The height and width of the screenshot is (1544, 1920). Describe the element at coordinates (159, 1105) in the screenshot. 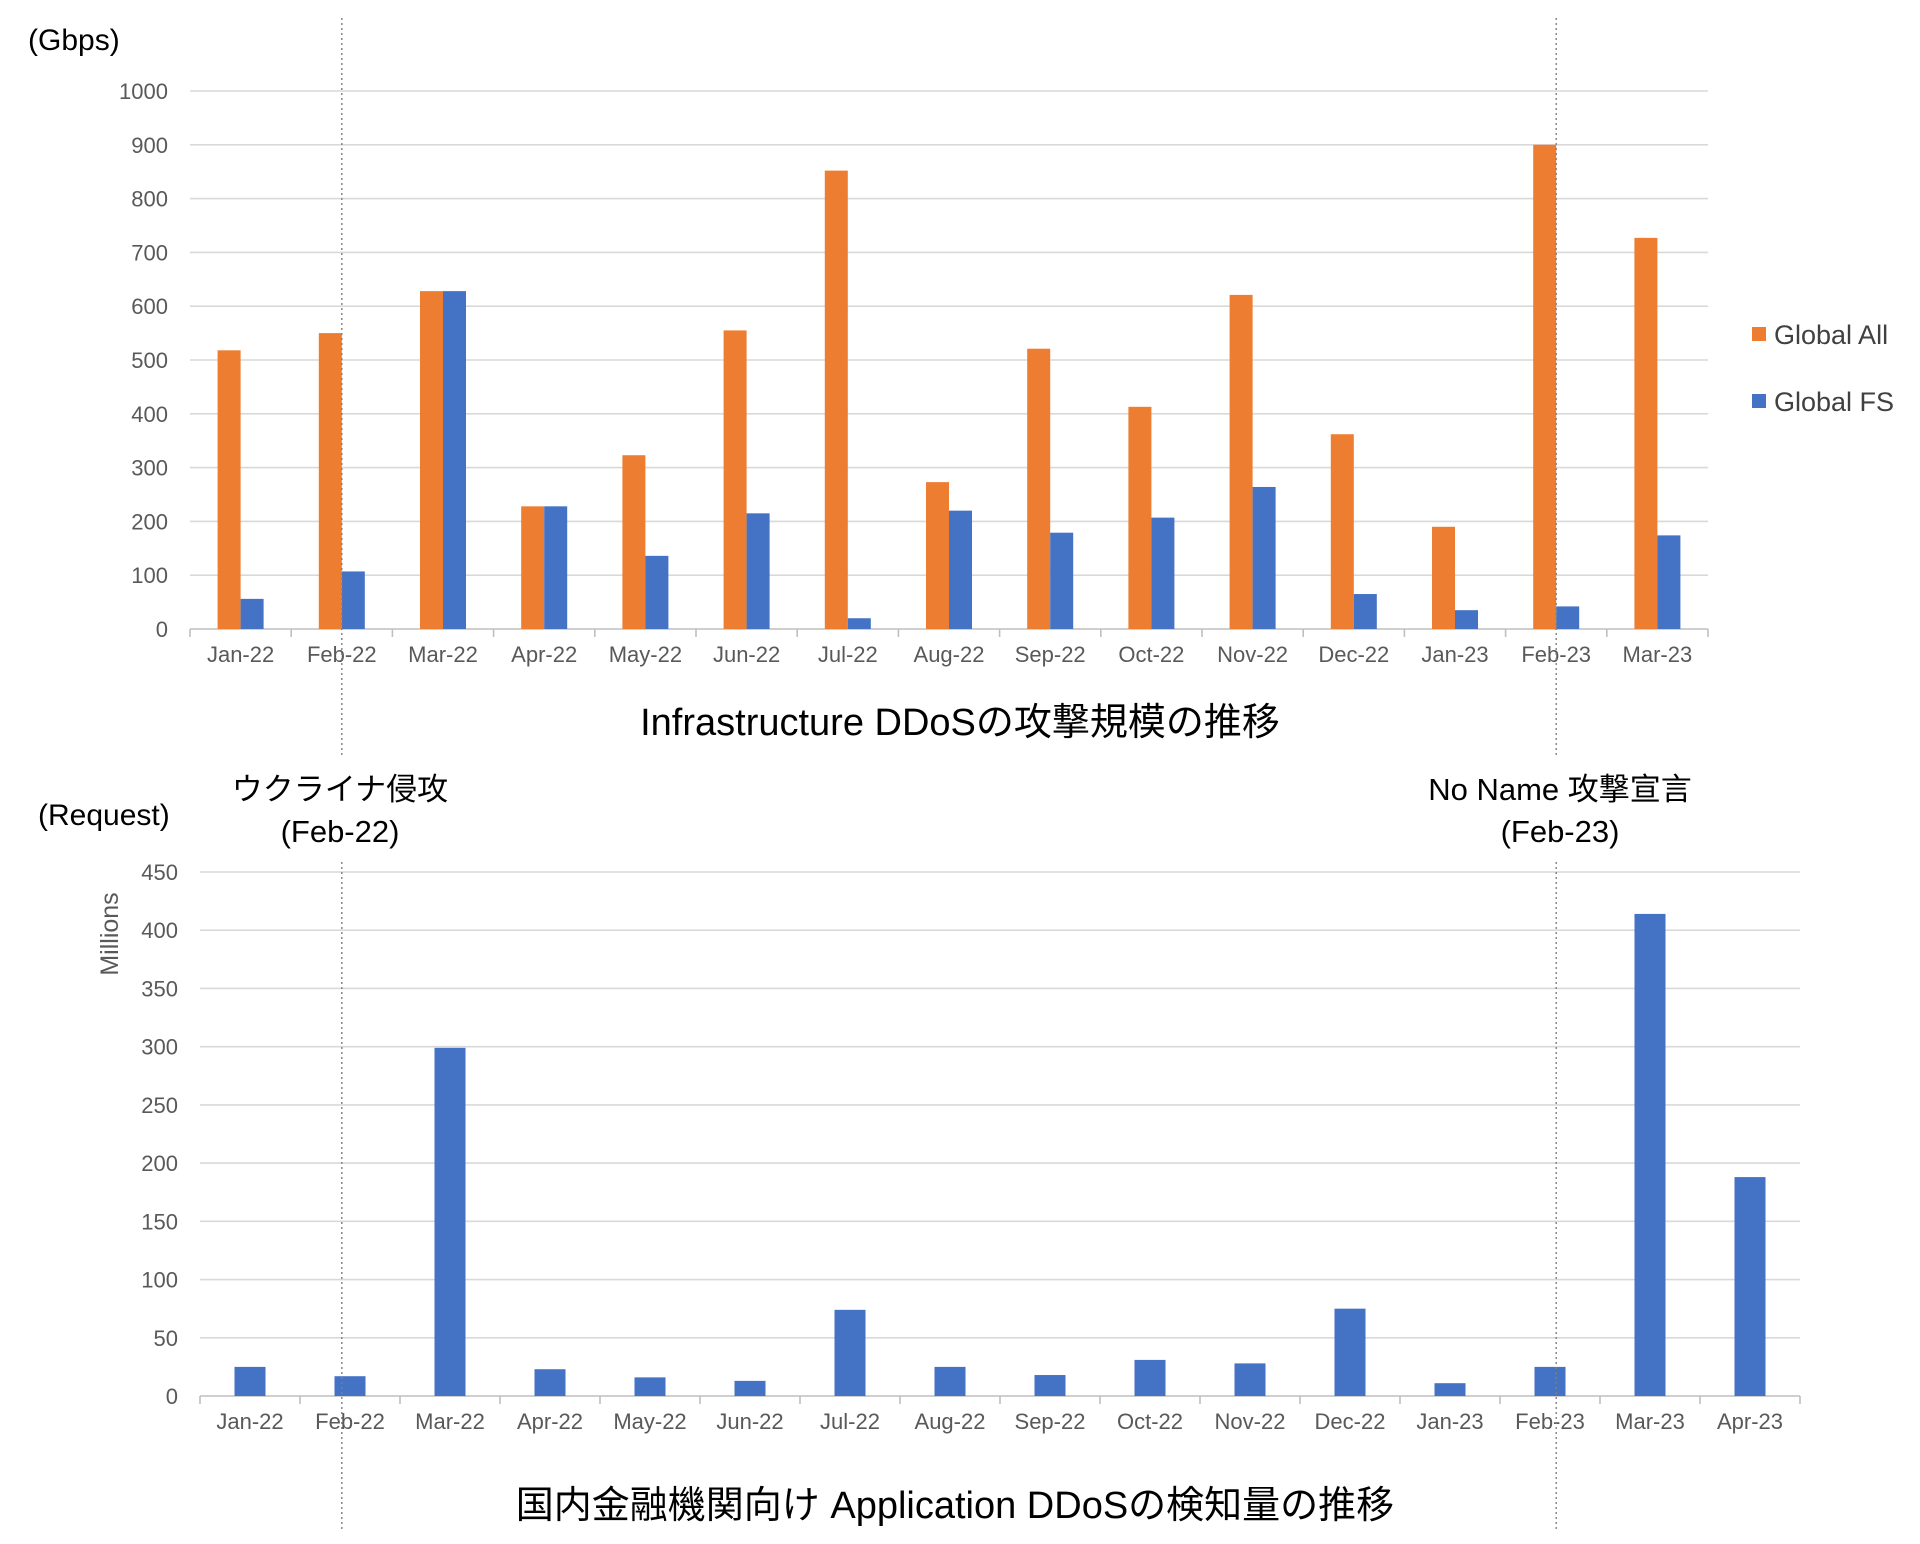

I see `chart2-y-tick-label: 250` at that location.